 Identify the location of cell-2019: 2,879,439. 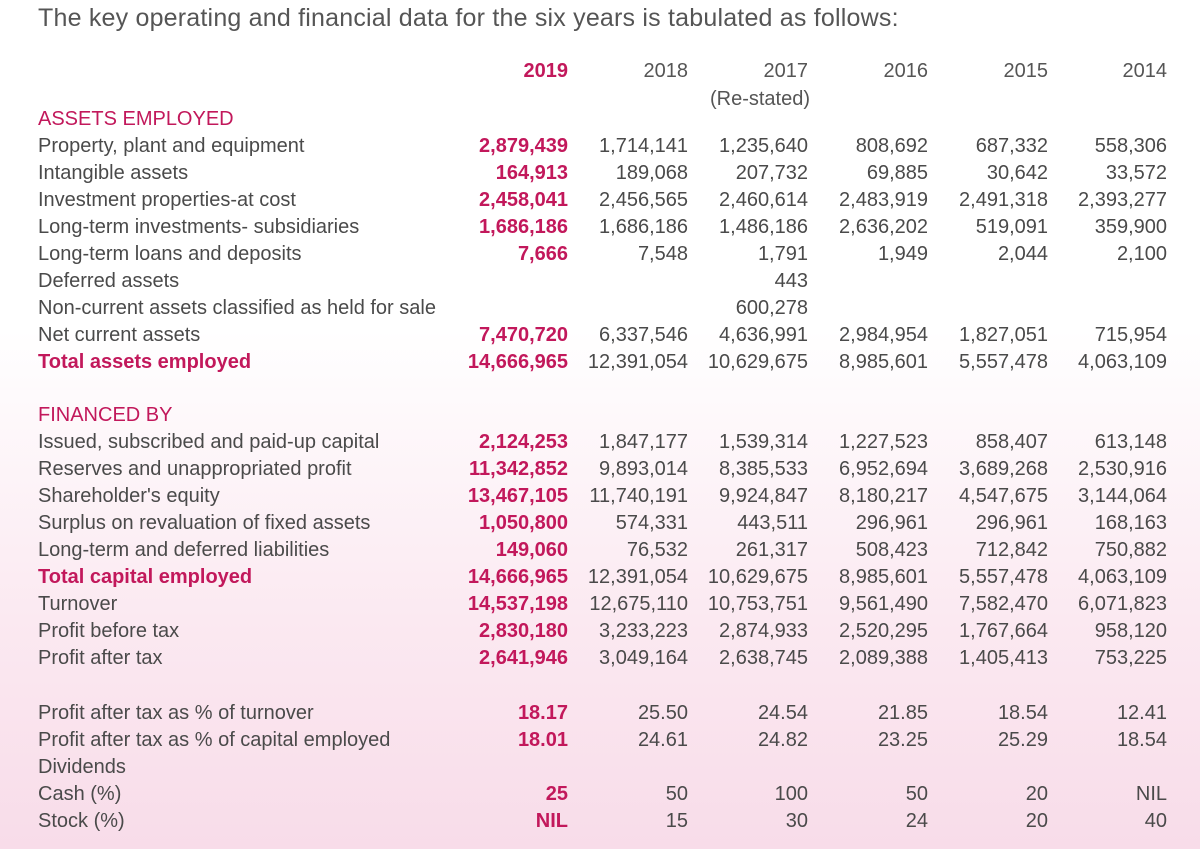
(523, 146).